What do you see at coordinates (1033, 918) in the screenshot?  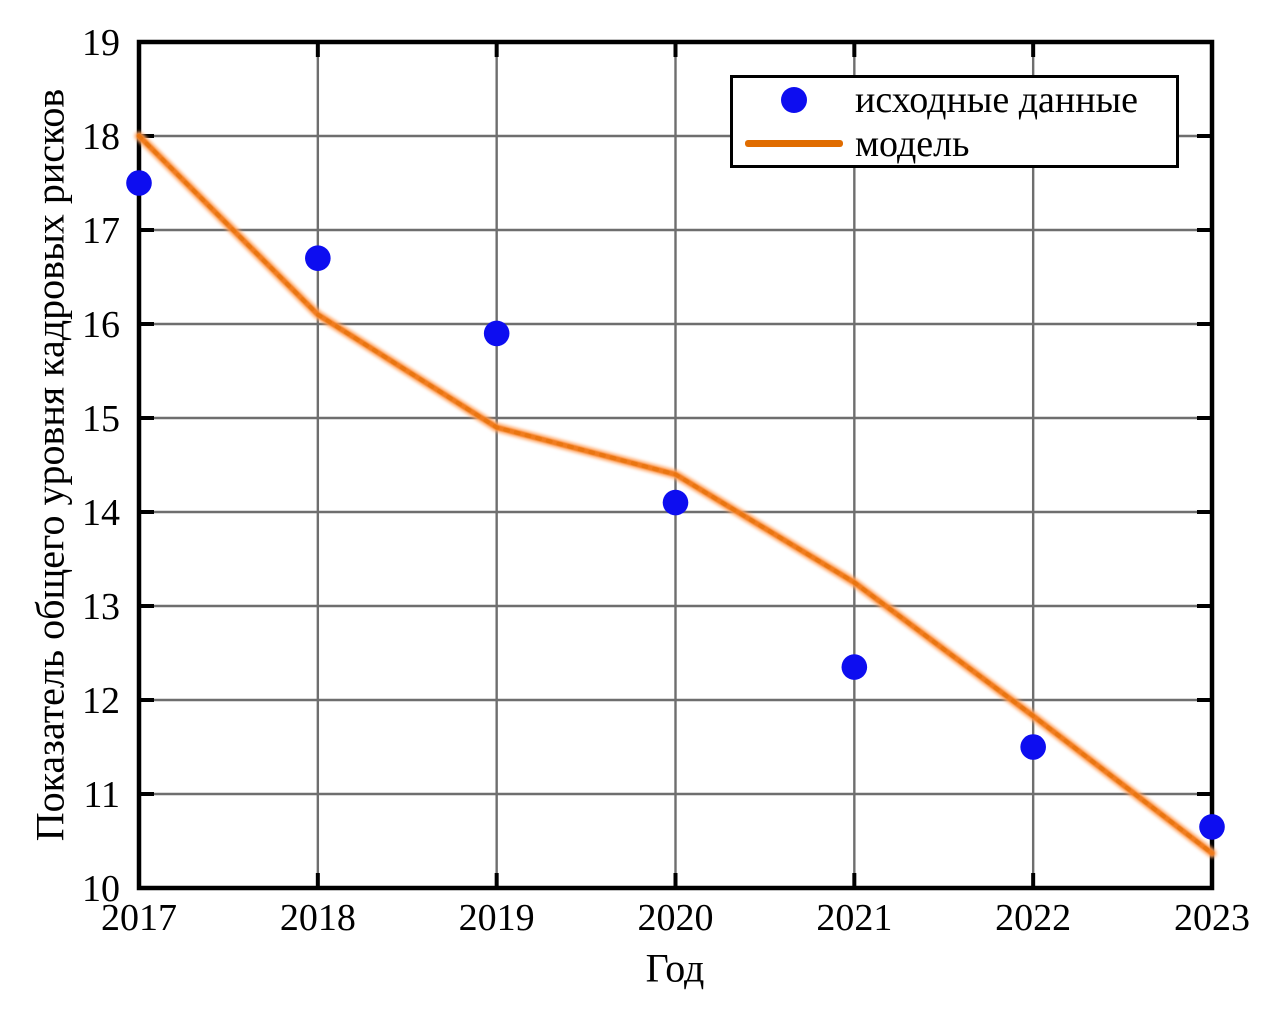 I see `x-tick-label: 2022` at bounding box center [1033, 918].